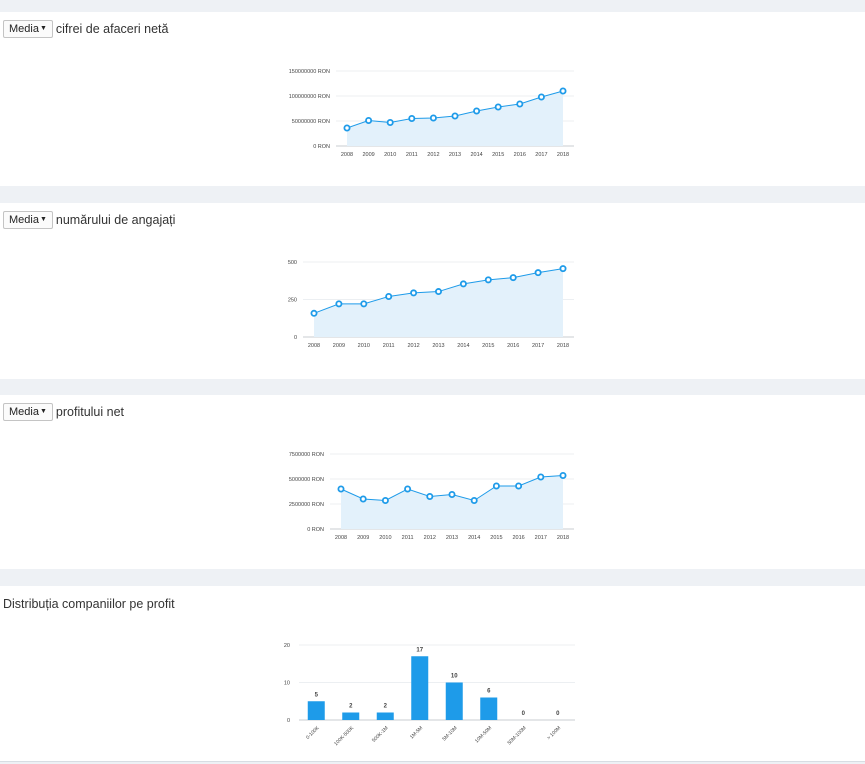 This screenshot has height=764, width=865. I want to click on y-tick-label: 100000000 RON, so click(309, 97).